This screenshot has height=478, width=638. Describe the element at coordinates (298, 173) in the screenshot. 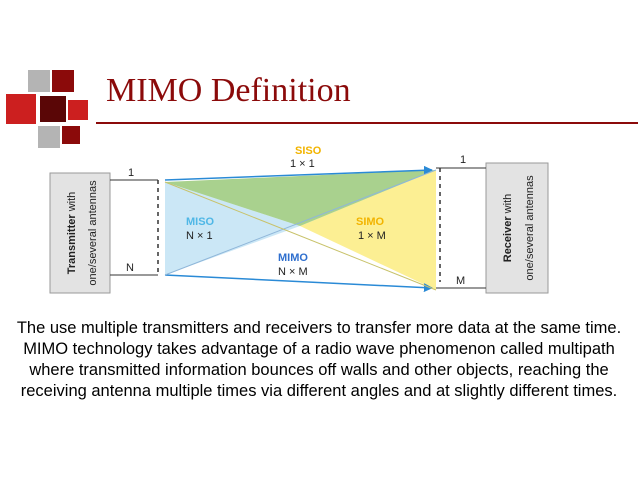

I see `siso-arrow` at that location.